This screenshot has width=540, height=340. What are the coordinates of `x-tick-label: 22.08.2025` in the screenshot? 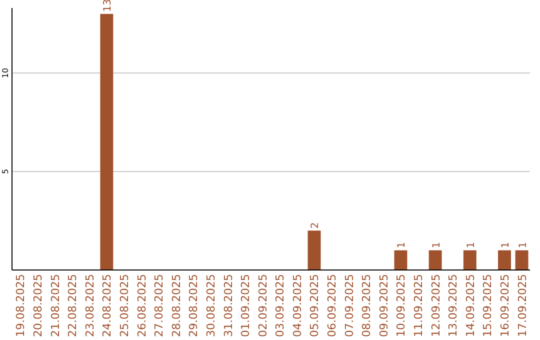 It's located at (73, 305).